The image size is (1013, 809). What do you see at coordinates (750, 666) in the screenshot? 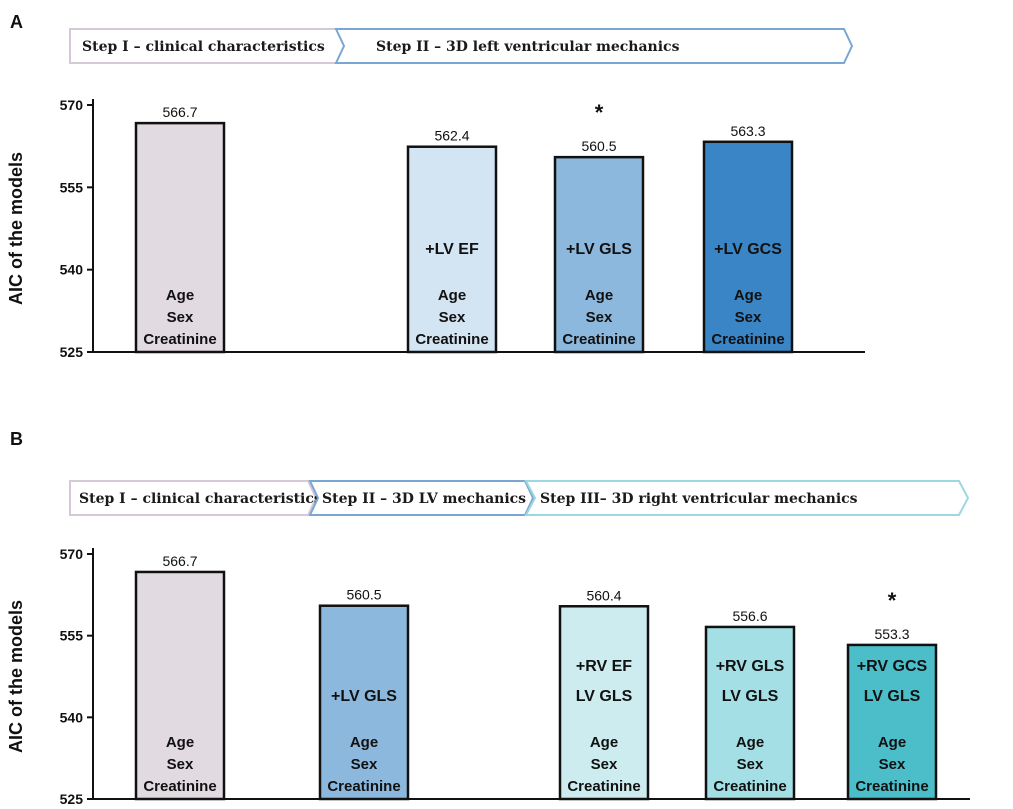
I see `bar-added-variable: +RV GLS` at bounding box center [750, 666].